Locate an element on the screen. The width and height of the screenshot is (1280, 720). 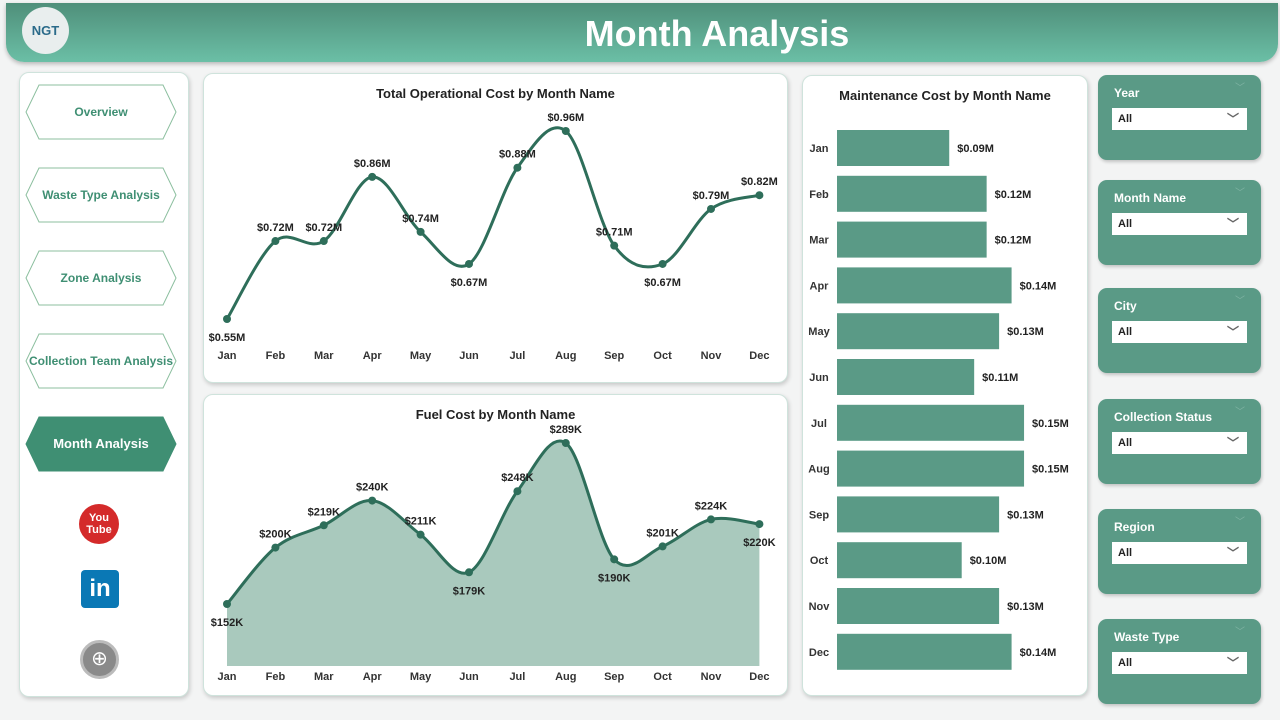
nav-label: Overview is located at coordinates (101, 112).